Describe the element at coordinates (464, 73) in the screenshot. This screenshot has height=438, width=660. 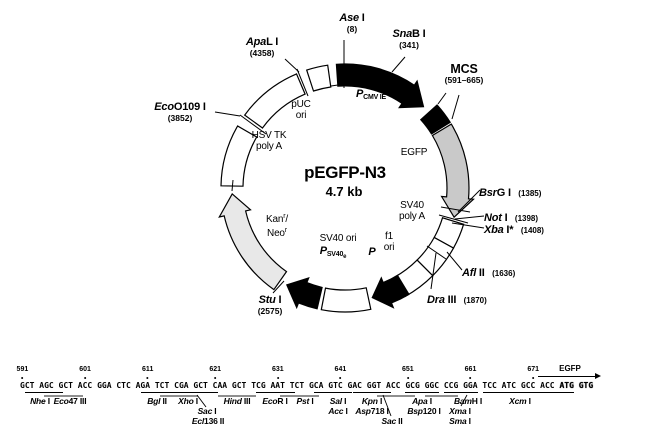
I see `site-label-mcs: MCS (591–665)` at that location.